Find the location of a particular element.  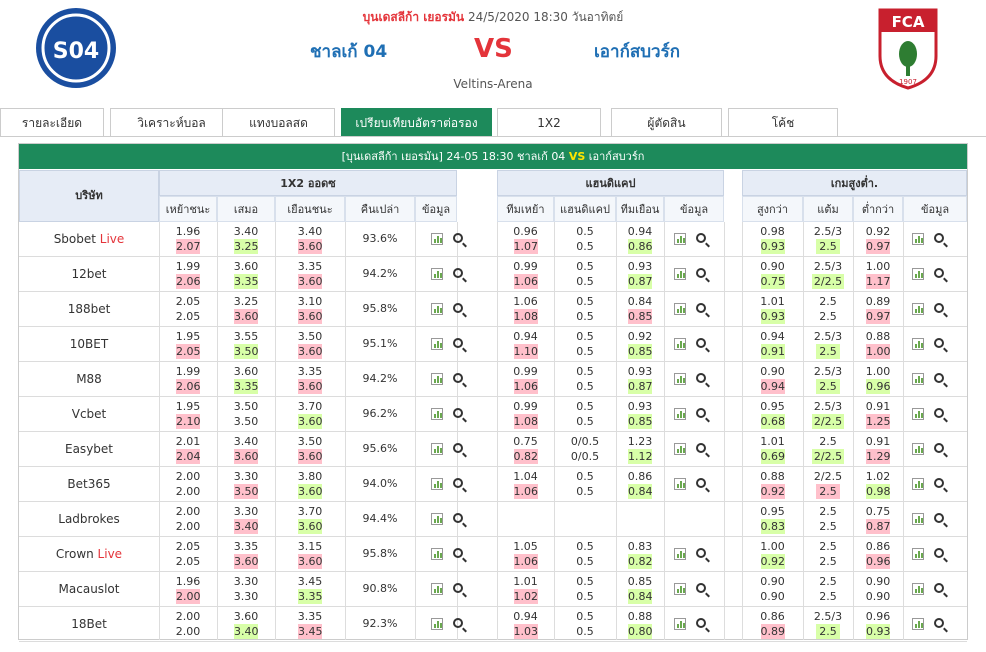

company-label: Macauslot is located at coordinates (89, 589).